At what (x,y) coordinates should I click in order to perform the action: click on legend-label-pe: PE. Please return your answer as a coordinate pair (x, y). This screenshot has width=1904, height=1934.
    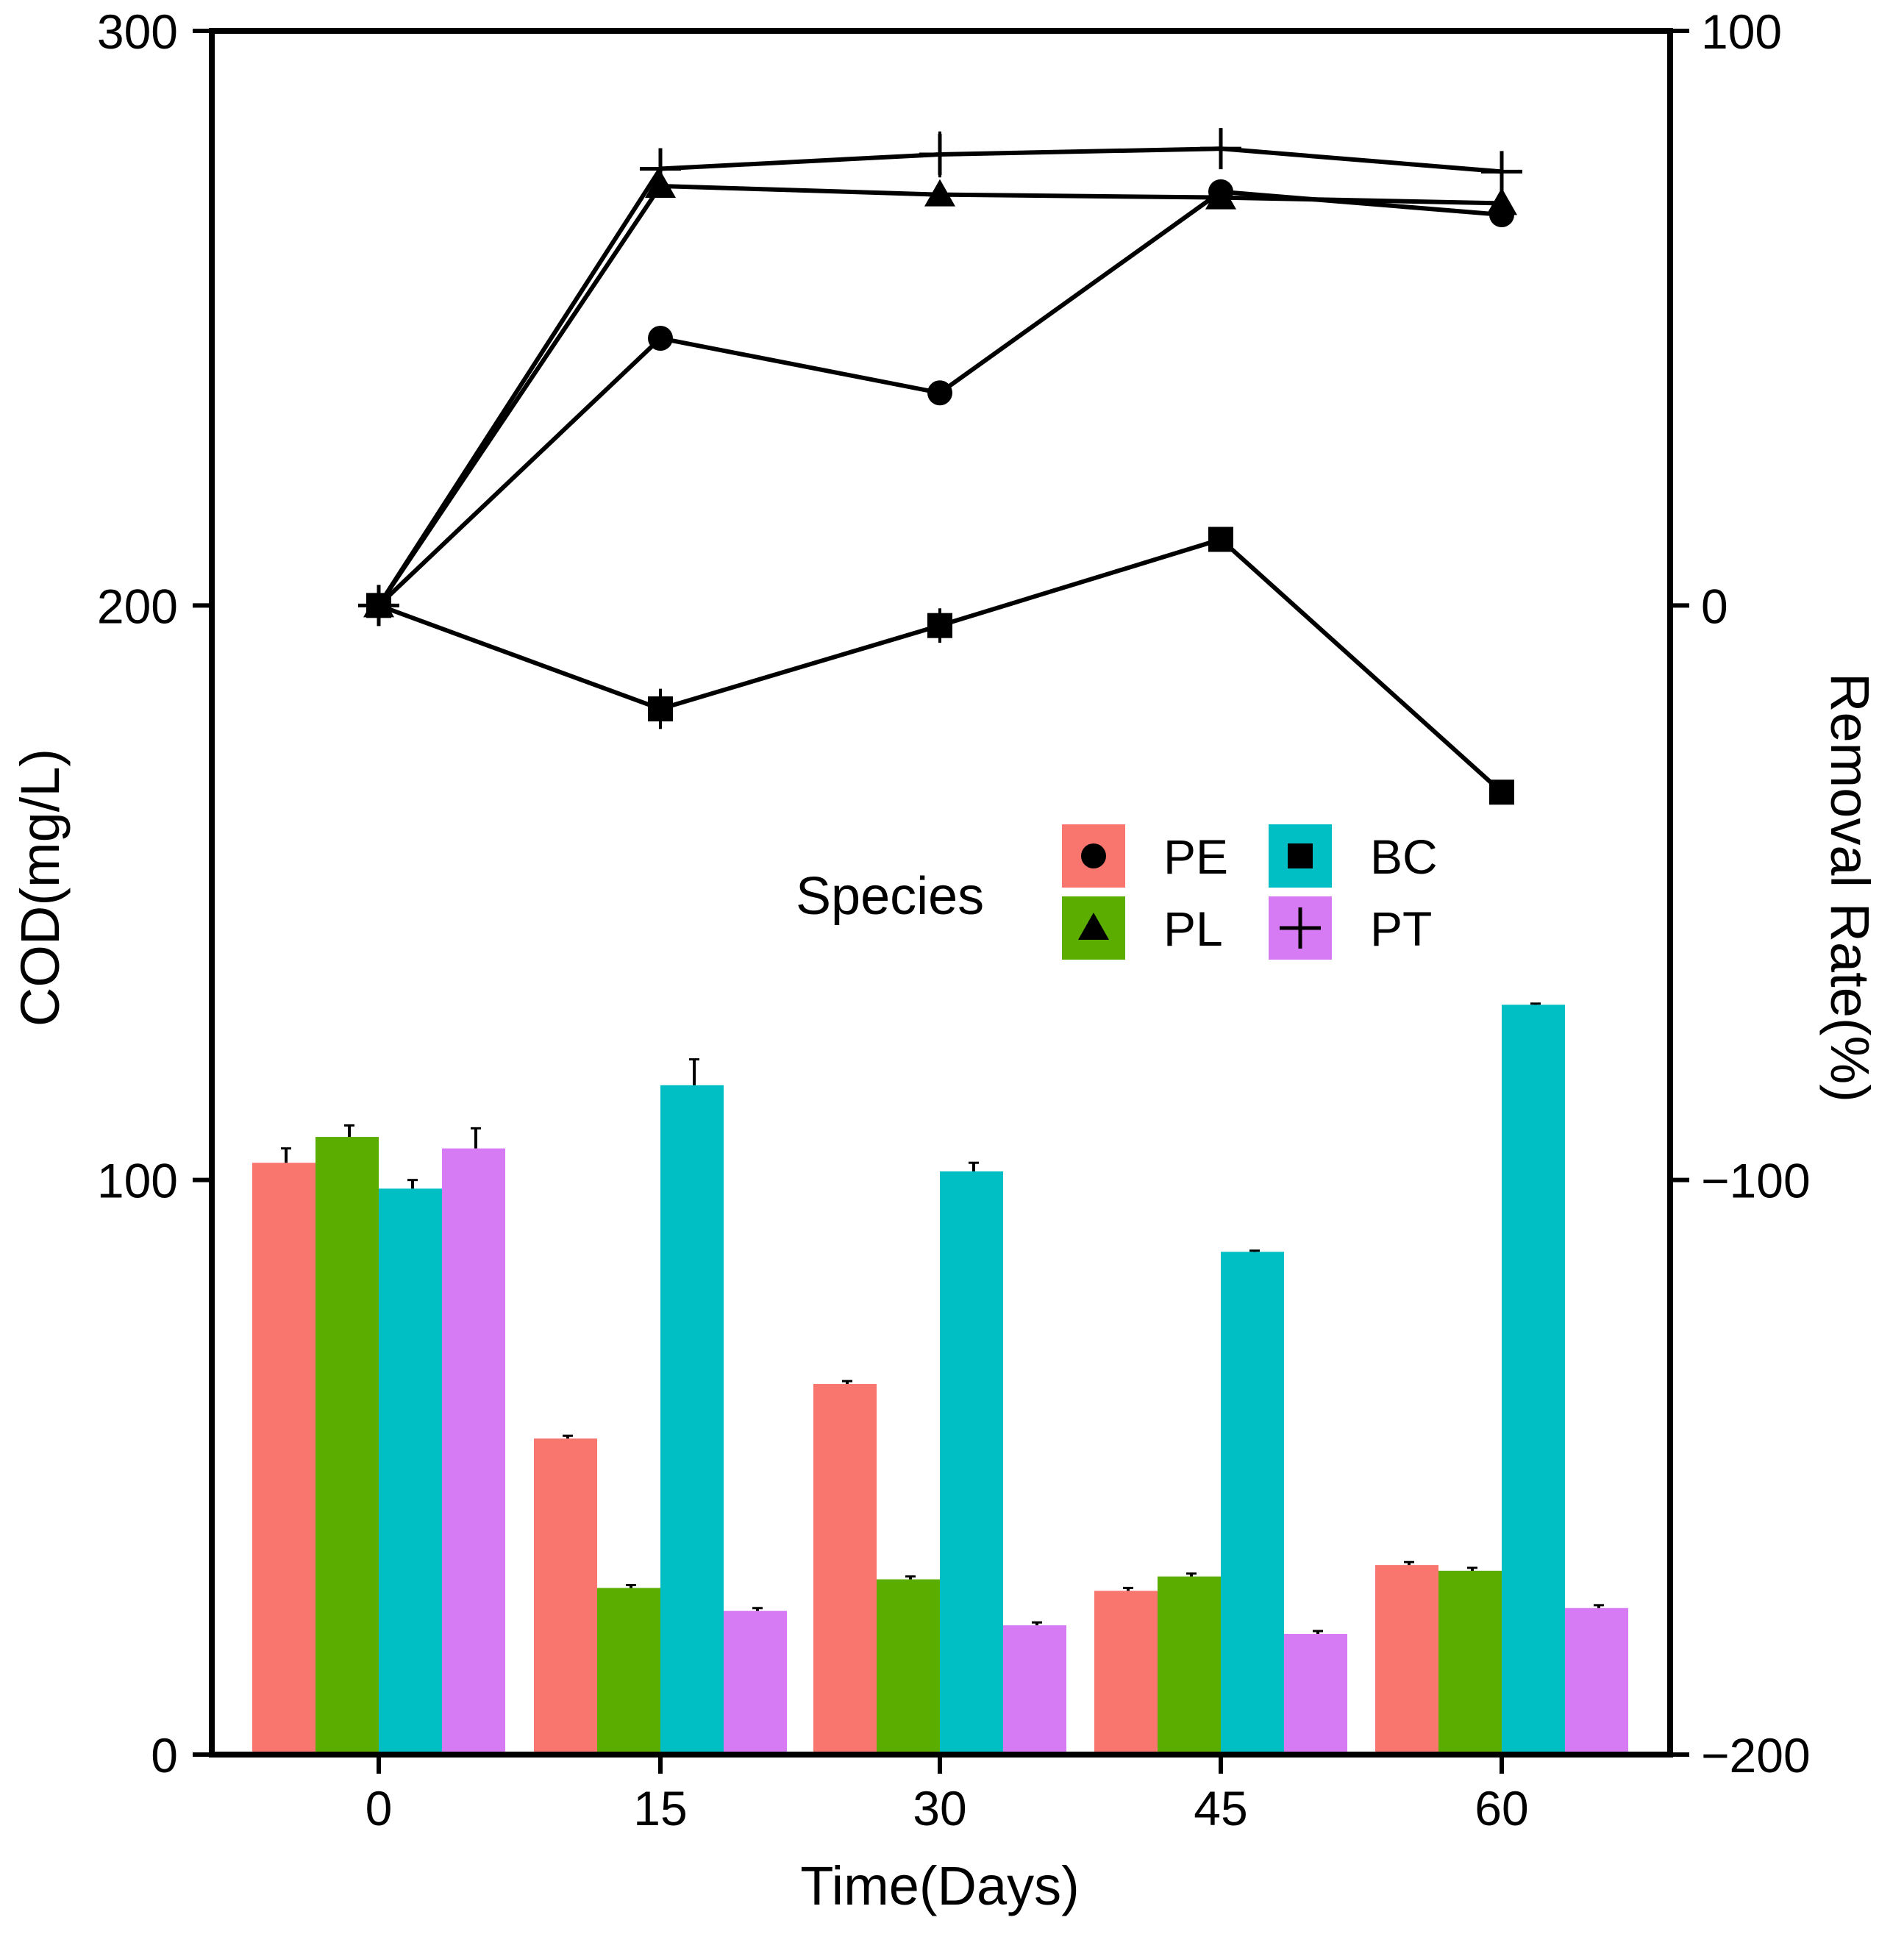
    Looking at the image, I should click on (1195, 856).